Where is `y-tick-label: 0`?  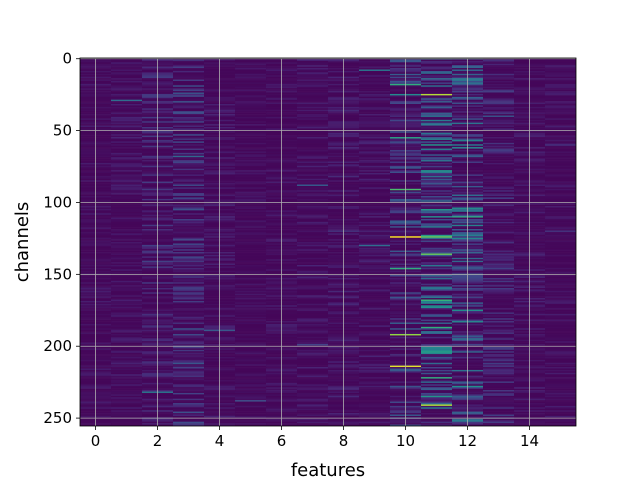
y-tick-label: 0 is located at coordinates (67, 59).